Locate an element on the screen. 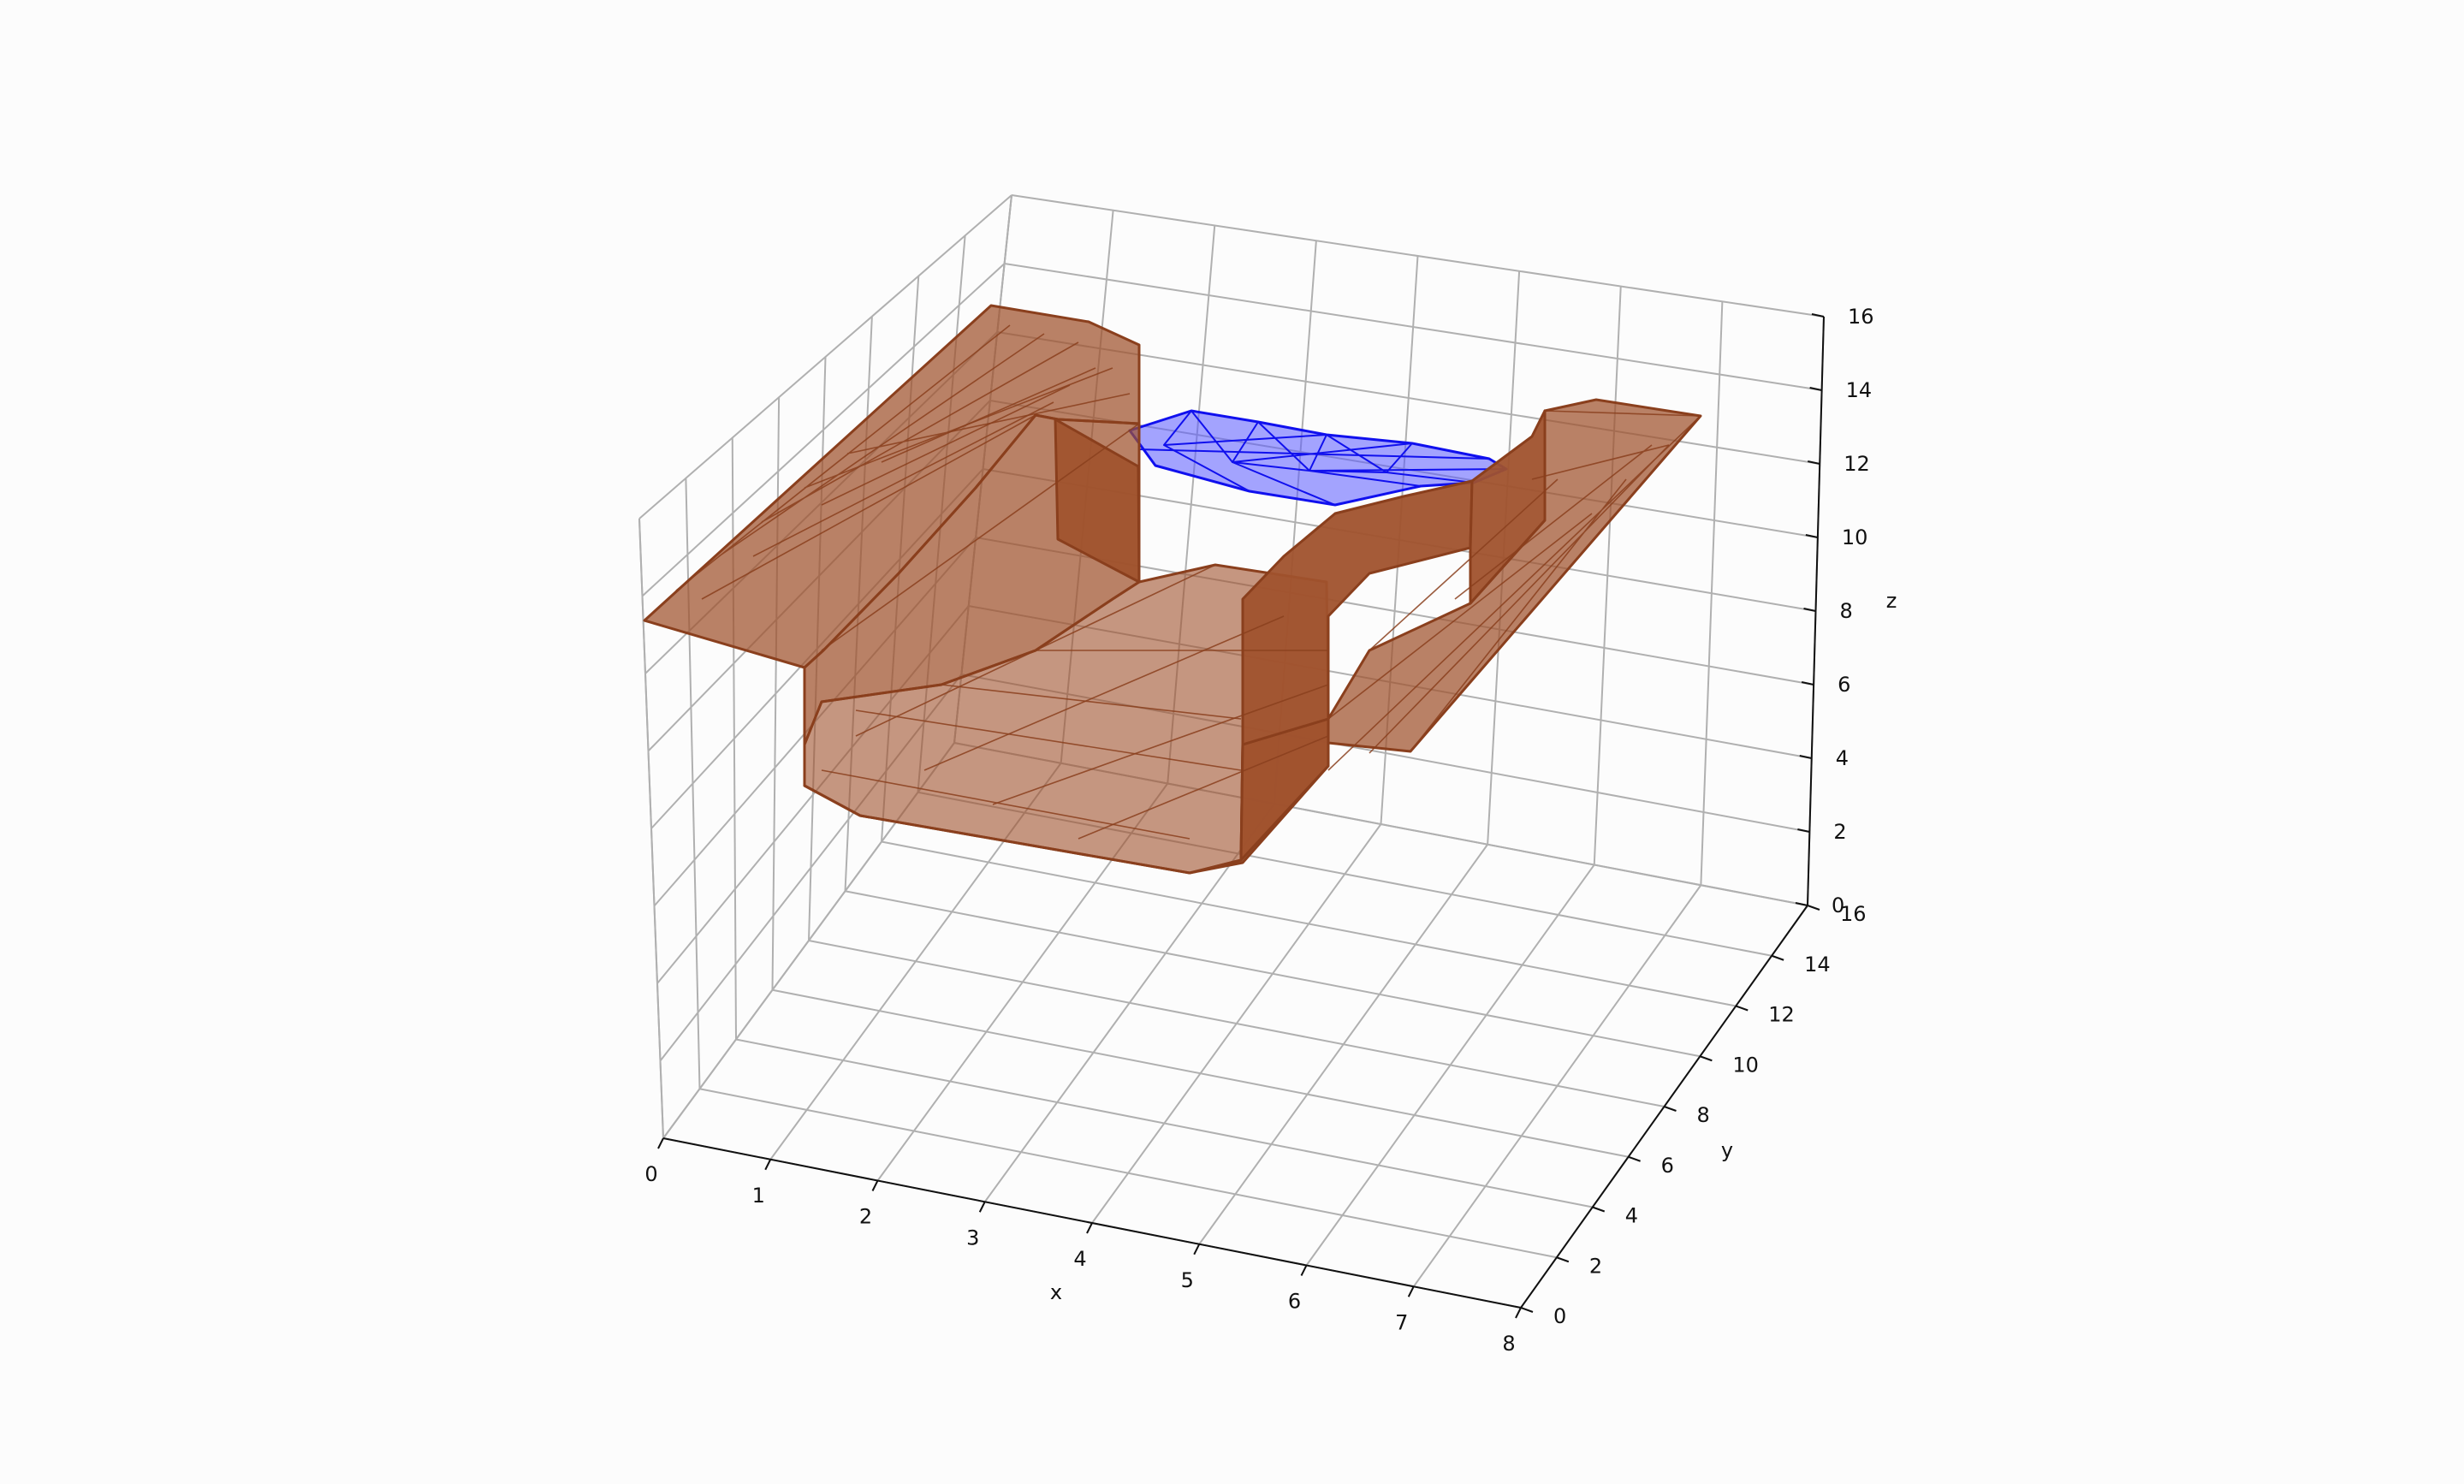 The width and height of the screenshot is (2464, 1484). y-tick-label: 0 is located at coordinates (1559, 1316).